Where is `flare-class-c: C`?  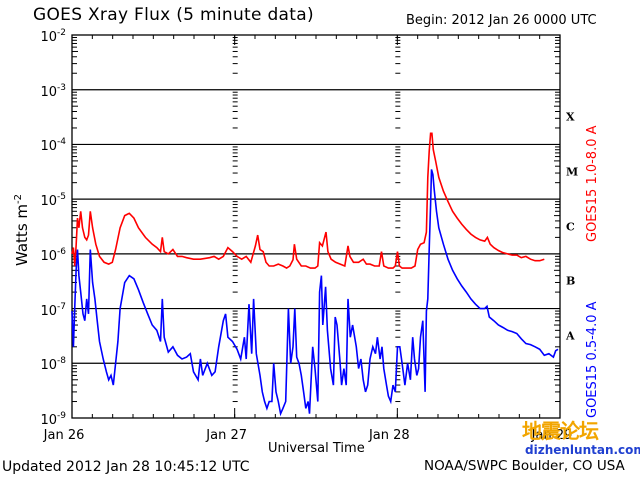
flare-class-c: C is located at coordinates (570, 226).